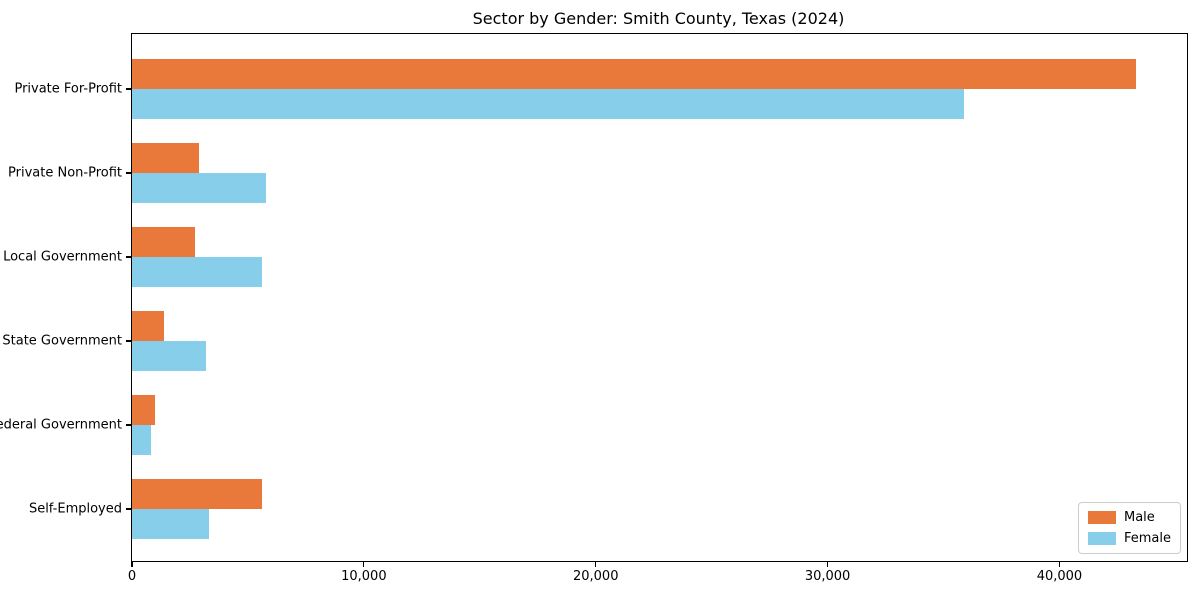 The image size is (1200, 600). I want to click on y-axis-label-1: Private Non-Profit, so click(65, 173).